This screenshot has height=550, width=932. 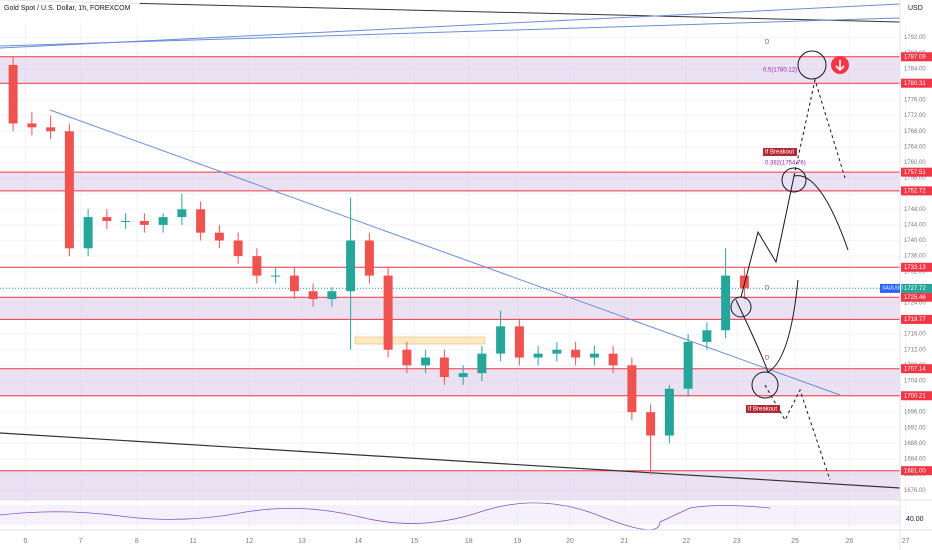 What do you see at coordinates (915, 382) in the screenshot?
I see `y-tick-label: 1704.00` at bounding box center [915, 382].